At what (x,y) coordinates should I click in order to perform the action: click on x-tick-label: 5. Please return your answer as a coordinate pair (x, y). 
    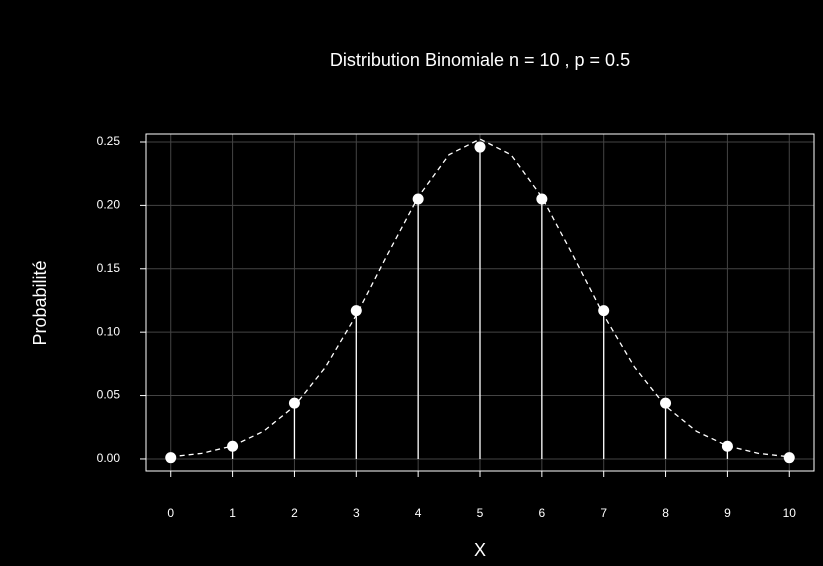
    Looking at the image, I should click on (480, 513).